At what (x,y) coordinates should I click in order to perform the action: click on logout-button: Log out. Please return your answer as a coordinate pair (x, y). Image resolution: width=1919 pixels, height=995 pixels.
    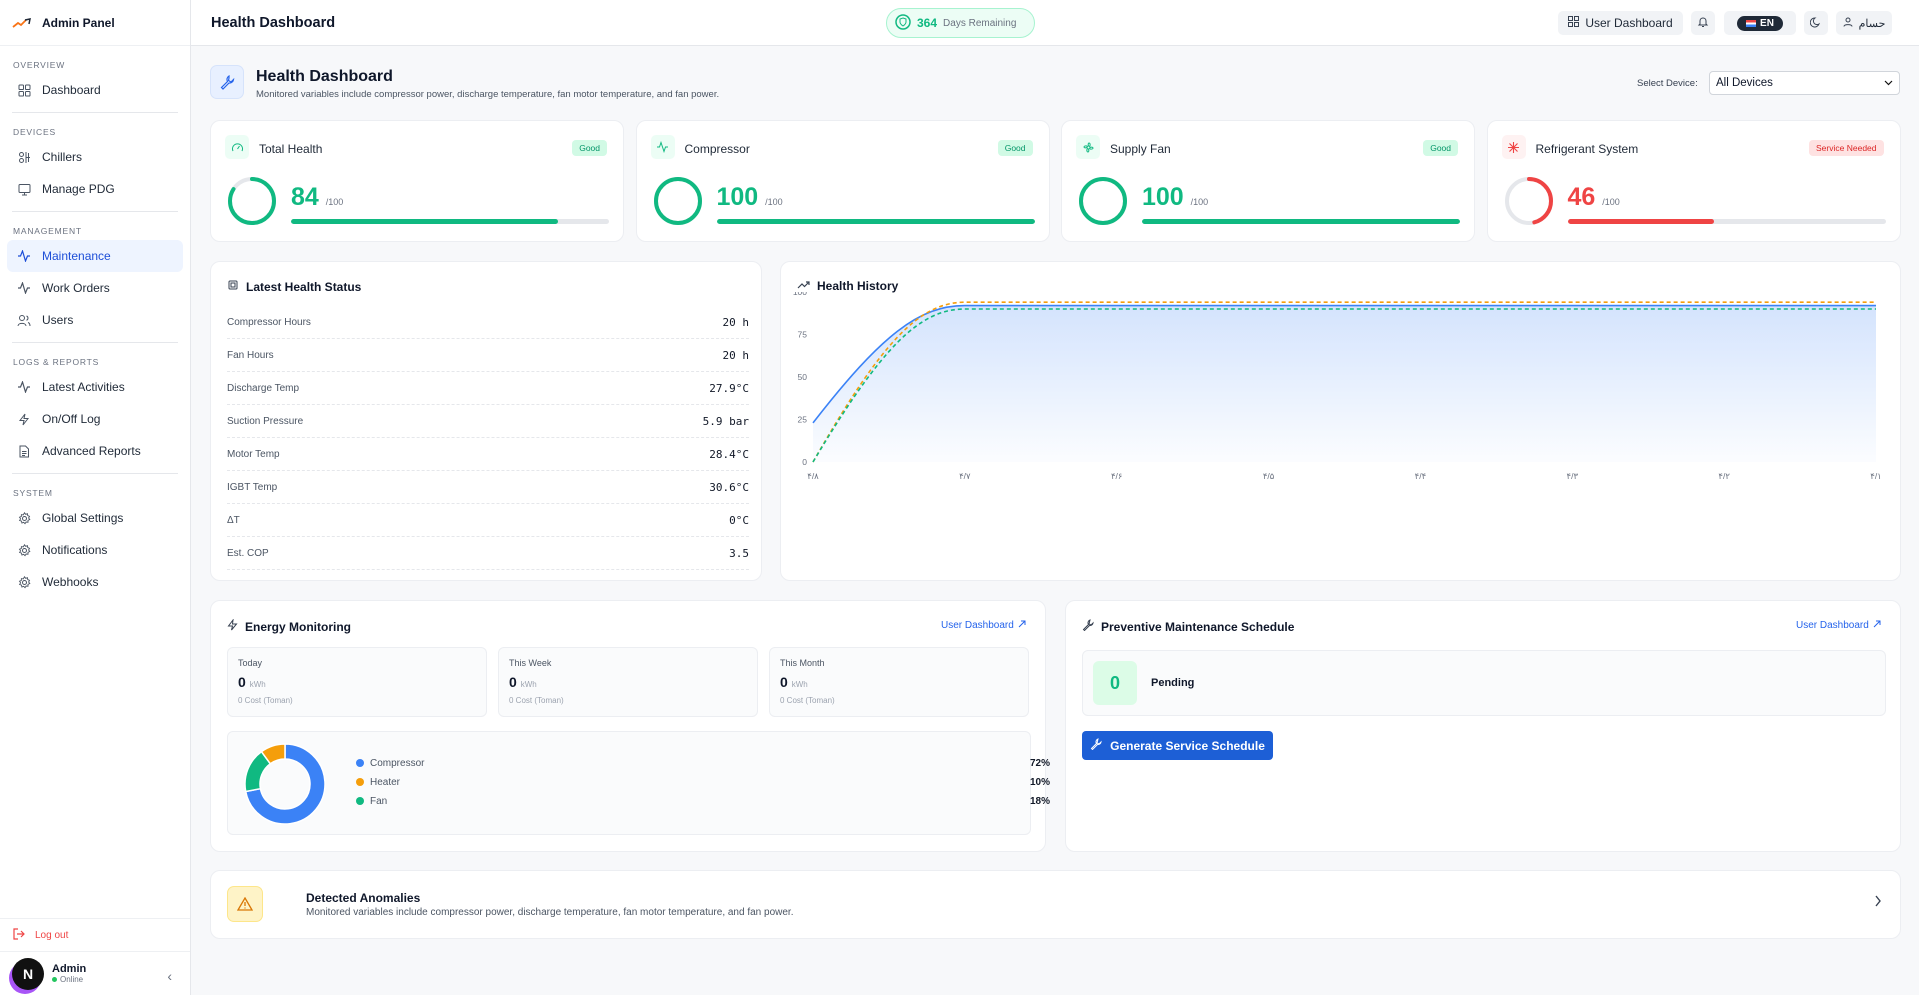
    Looking at the image, I should click on (95, 935).